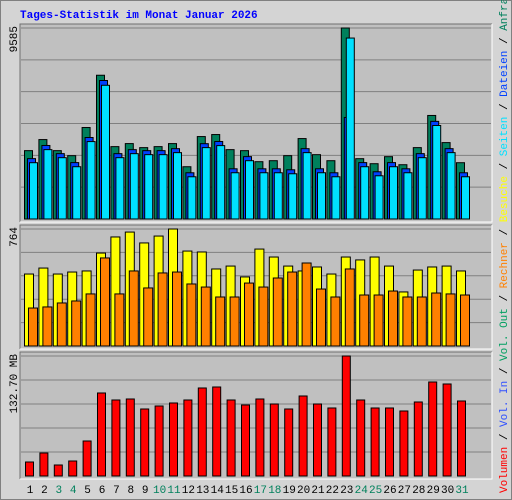 The height and width of the screenshot is (500, 512). Describe the element at coordinates (433, 491) in the screenshot. I see `x-tick-label: 29` at that location.